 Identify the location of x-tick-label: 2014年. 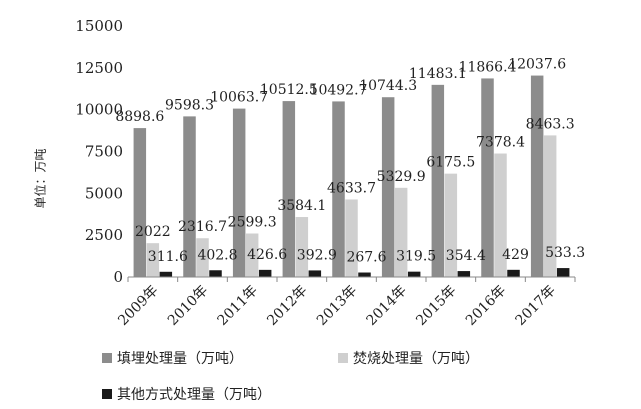
(387, 306).